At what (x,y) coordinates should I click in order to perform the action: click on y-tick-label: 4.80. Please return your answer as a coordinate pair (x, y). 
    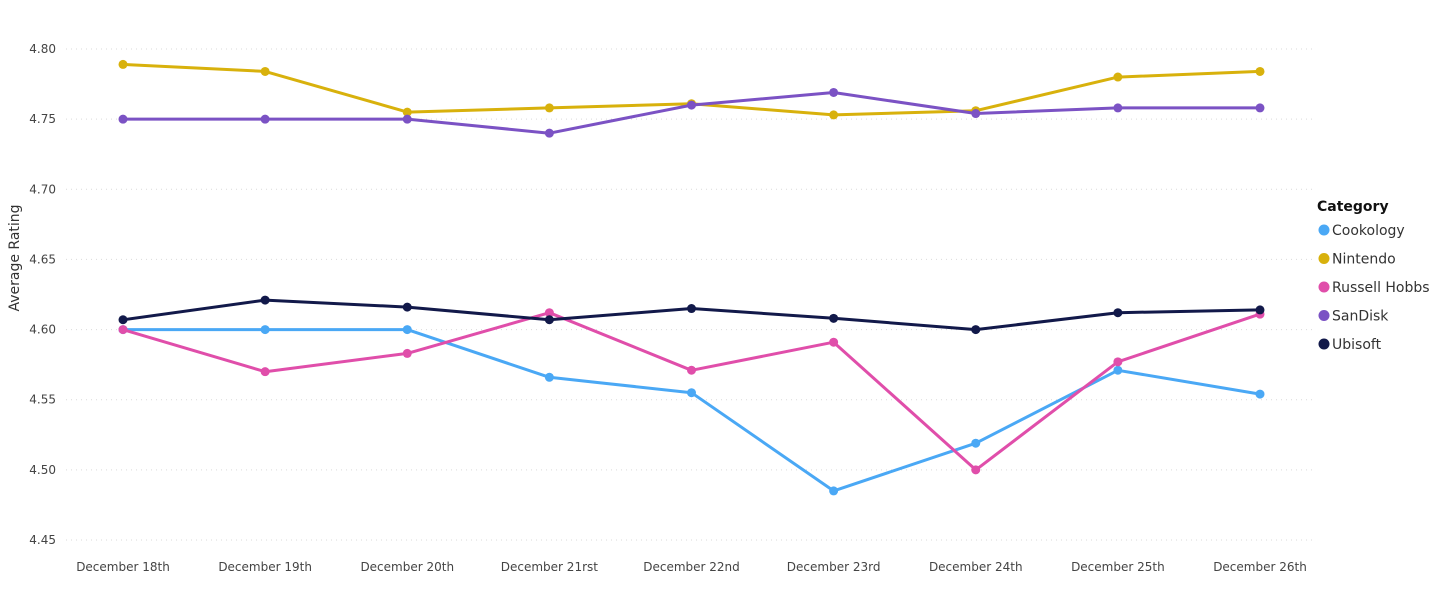
    Looking at the image, I should click on (42, 49).